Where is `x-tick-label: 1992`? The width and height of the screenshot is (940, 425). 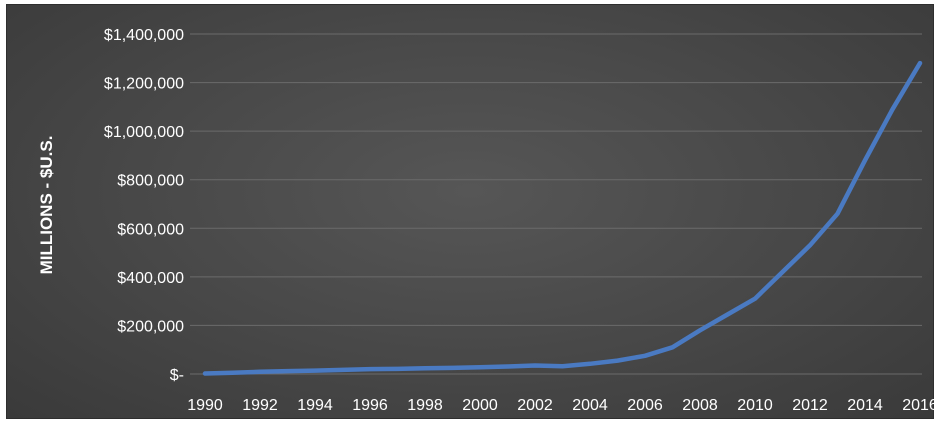 x-tick-label: 1992 is located at coordinates (260, 405).